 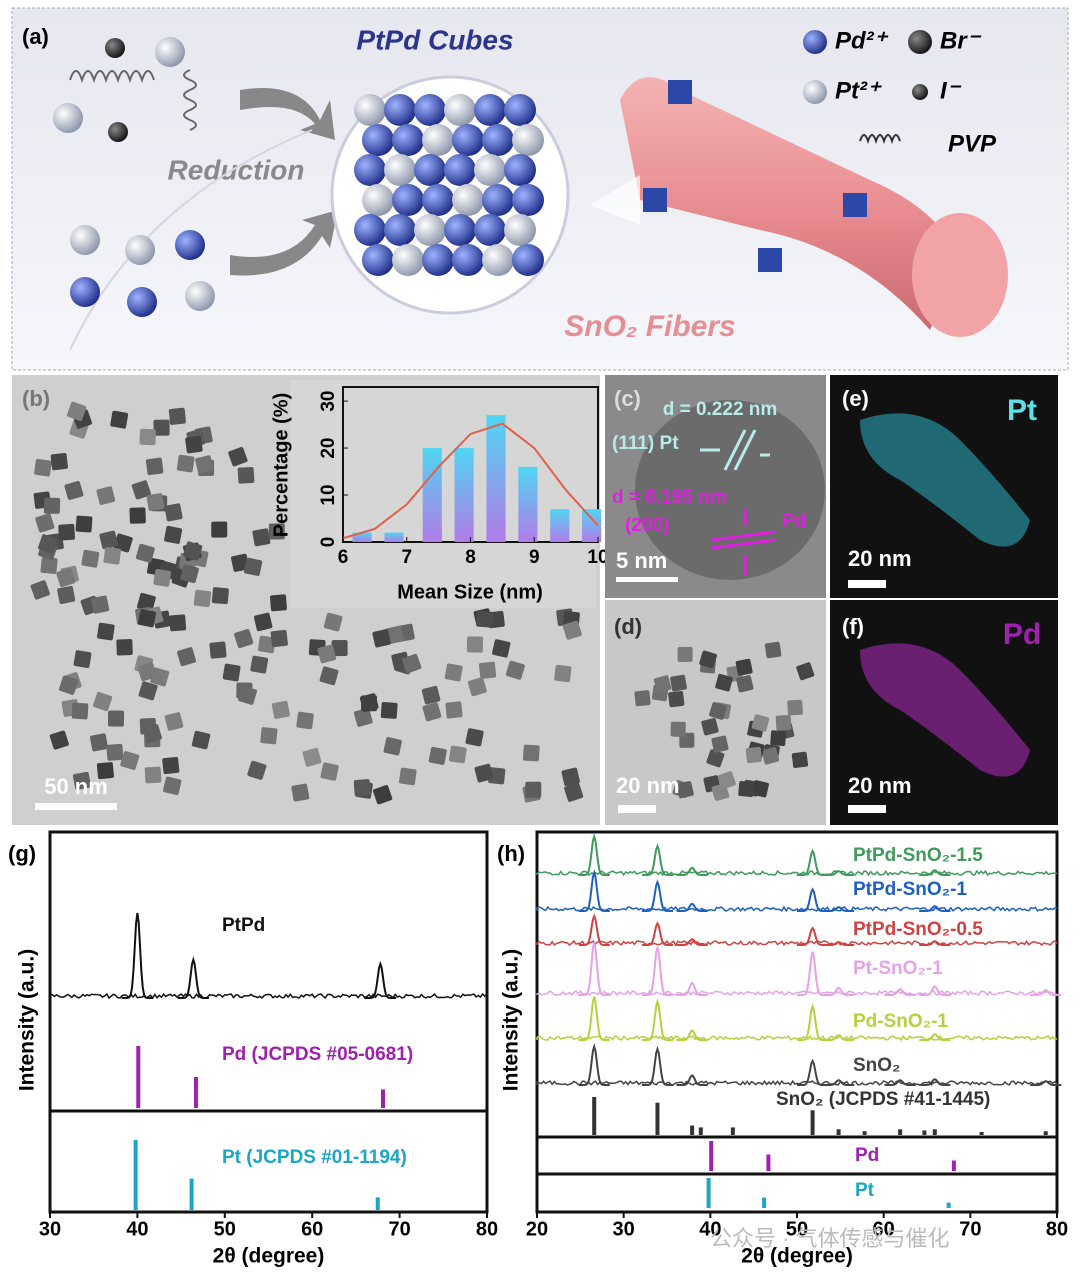 What do you see at coordinates (883, 1099) in the screenshot?
I see `reference-label: SnO₂ (JCPDS #41-1445)` at bounding box center [883, 1099].